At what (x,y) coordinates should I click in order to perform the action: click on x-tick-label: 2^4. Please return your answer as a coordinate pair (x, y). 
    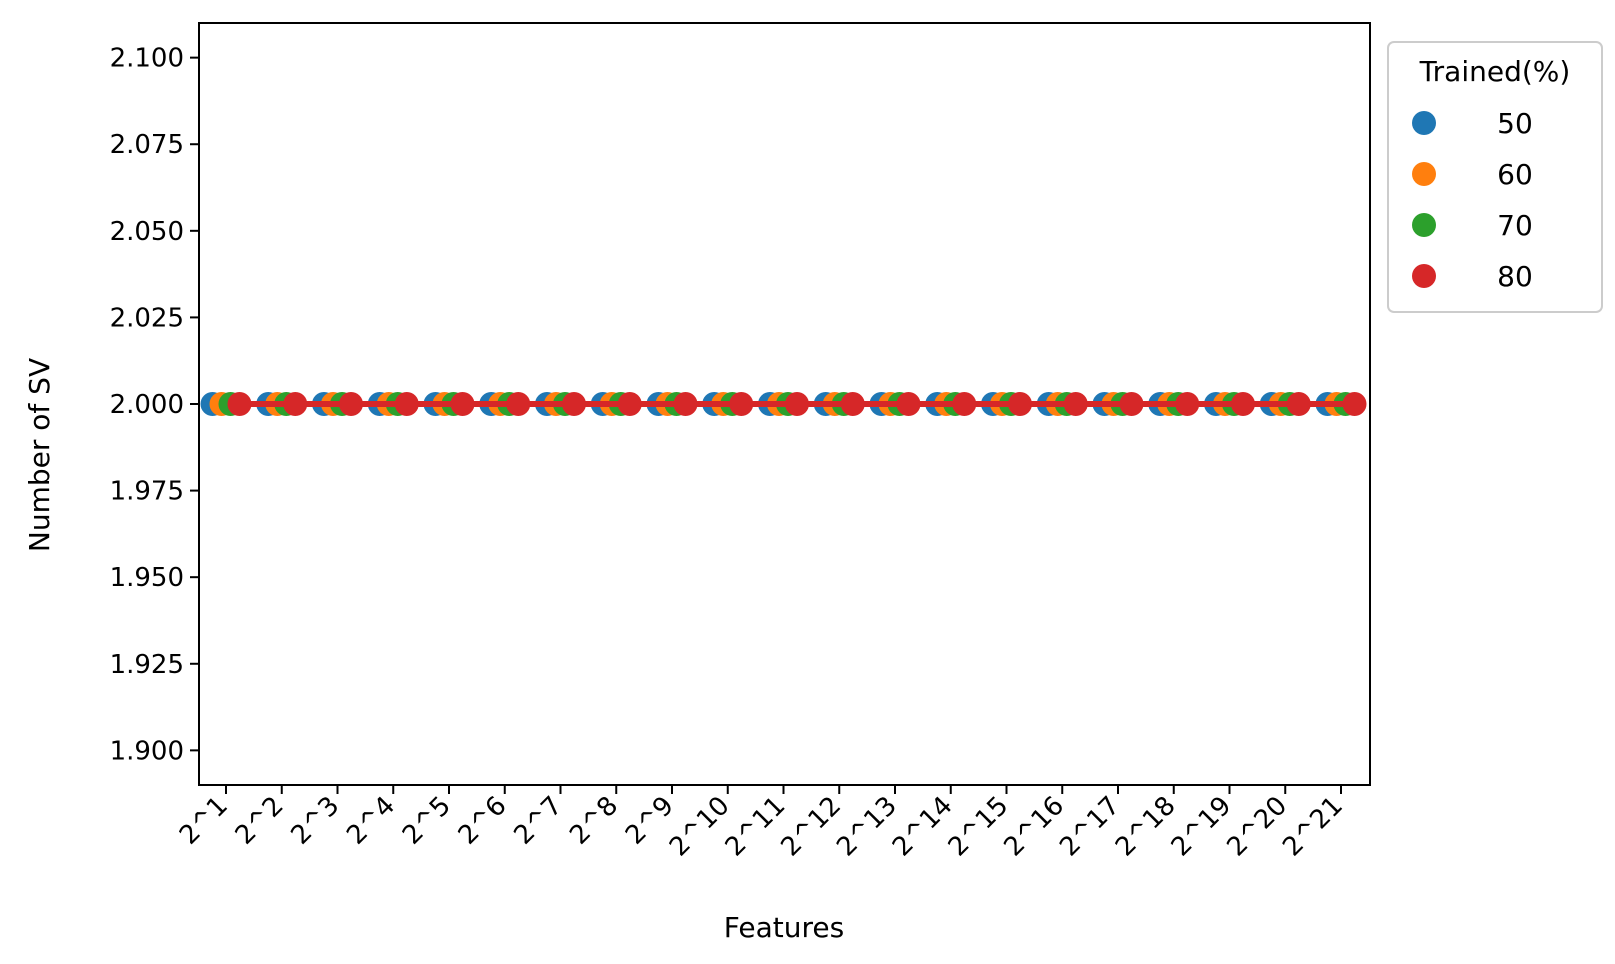
    Looking at the image, I should click on (371, 821).